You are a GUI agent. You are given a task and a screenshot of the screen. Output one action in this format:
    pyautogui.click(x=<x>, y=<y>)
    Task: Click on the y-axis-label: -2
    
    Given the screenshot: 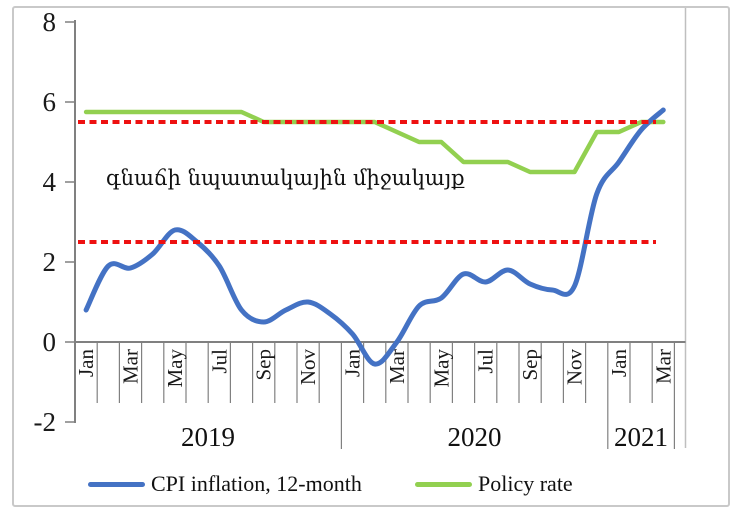 What is the action you would take?
    pyautogui.click(x=45, y=422)
    